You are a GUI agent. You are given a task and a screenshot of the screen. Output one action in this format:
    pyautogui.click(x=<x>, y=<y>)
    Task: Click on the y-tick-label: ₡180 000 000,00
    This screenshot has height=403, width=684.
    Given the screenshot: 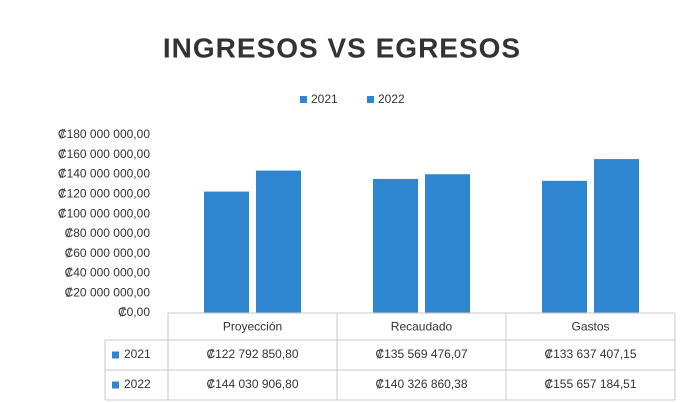 What is the action you would take?
    pyautogui.click(x=104, y=134)
    